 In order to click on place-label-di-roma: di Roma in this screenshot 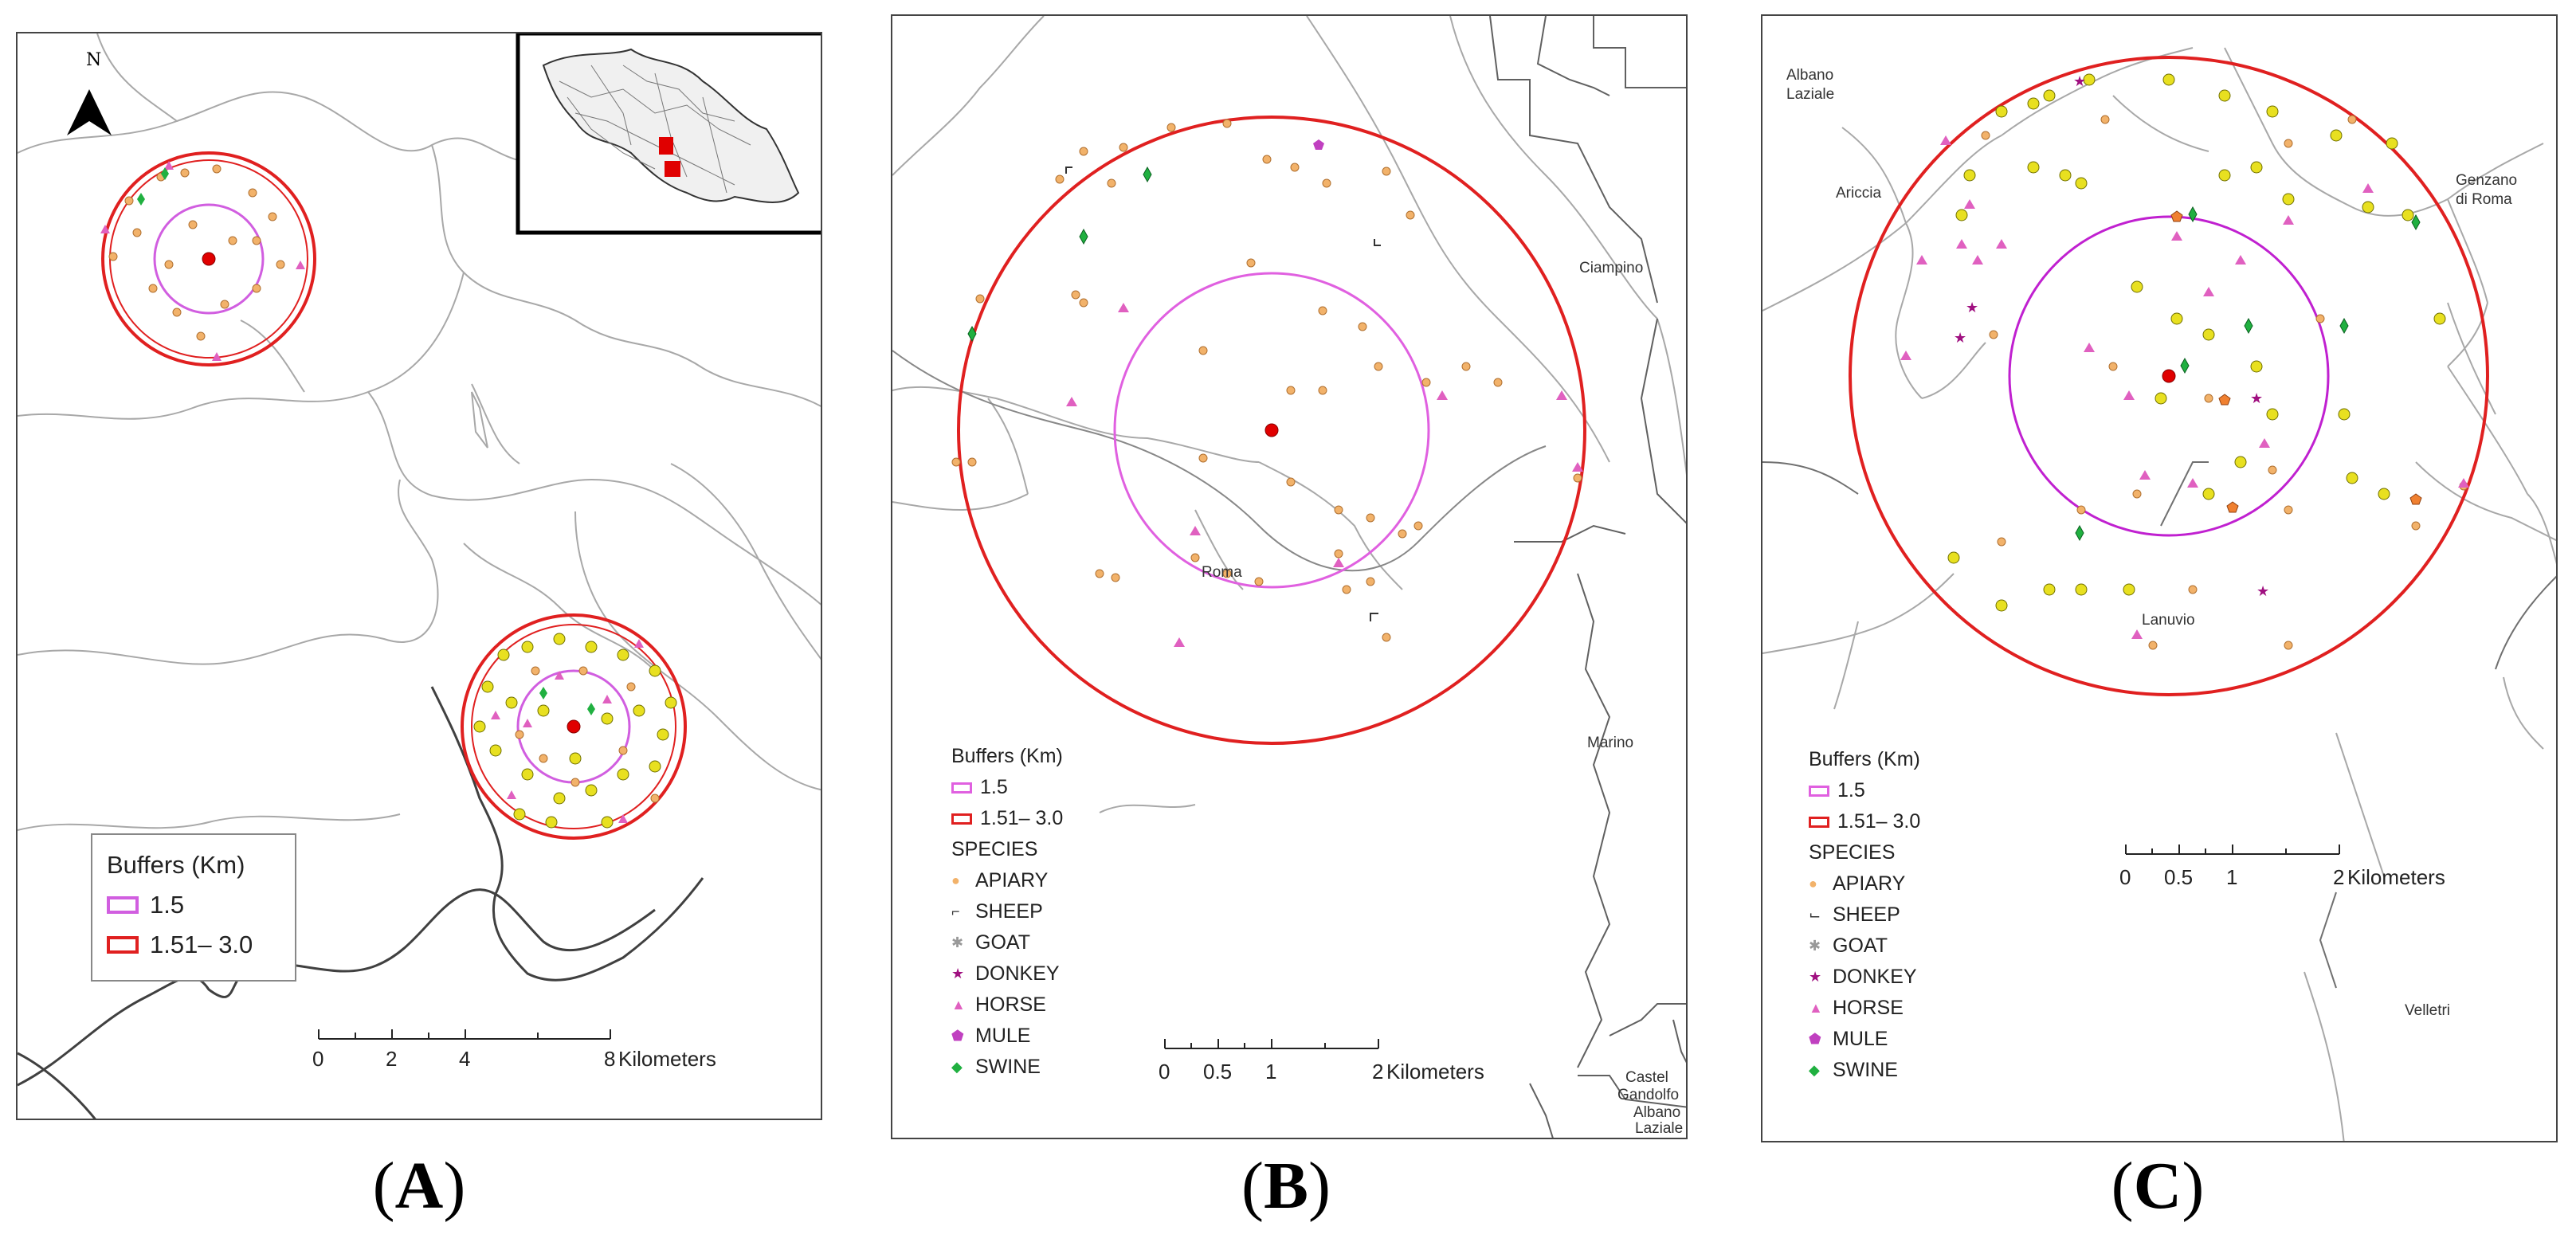, I will do `click(2484, 199)`.